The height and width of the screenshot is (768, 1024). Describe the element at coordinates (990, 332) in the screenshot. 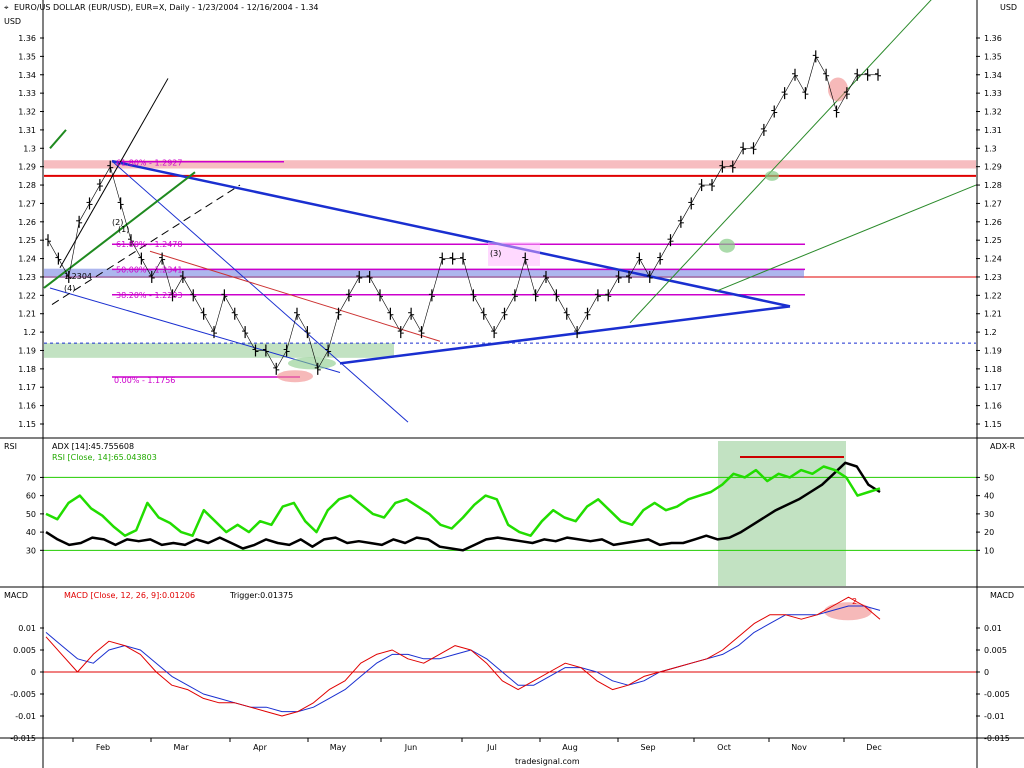

I see `y-tick-label-right: 1.2` at that location.